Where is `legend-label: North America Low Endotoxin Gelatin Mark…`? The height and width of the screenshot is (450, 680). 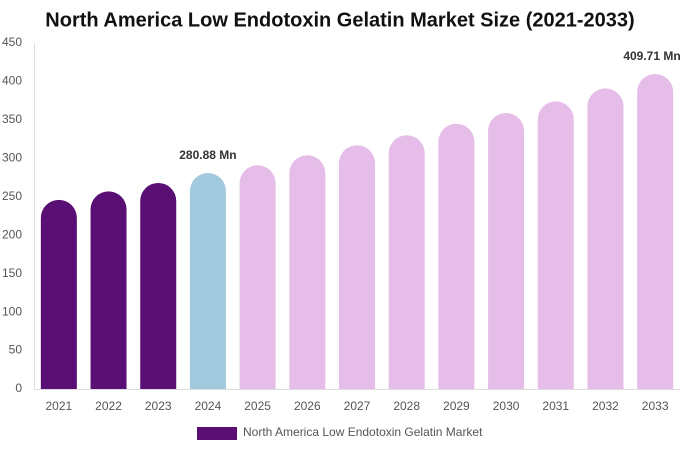 legend-label: North America Low Endotoxin Gelatin Mark… is located at coordinates (363, 432).